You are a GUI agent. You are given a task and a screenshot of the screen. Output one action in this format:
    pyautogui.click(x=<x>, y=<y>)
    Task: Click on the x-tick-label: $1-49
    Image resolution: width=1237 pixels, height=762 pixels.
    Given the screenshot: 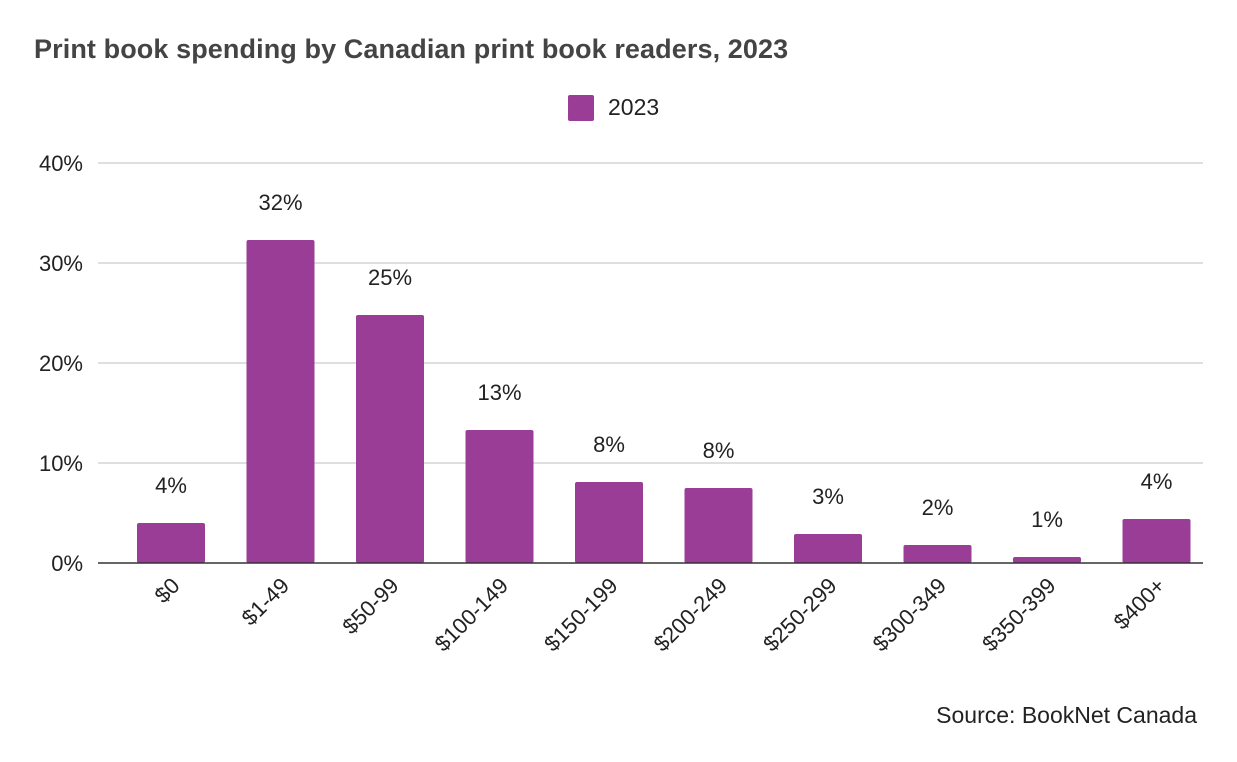 What is the action you would take?
    pyautogui.click(x=265, y=601)
    